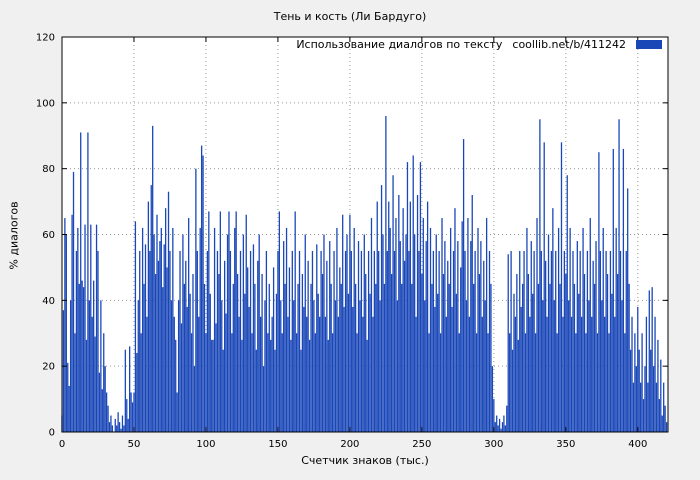 This screenshot has height=480, width=700. I want to click on legend-url: coollib.net/b/411242, so click(569, 44).